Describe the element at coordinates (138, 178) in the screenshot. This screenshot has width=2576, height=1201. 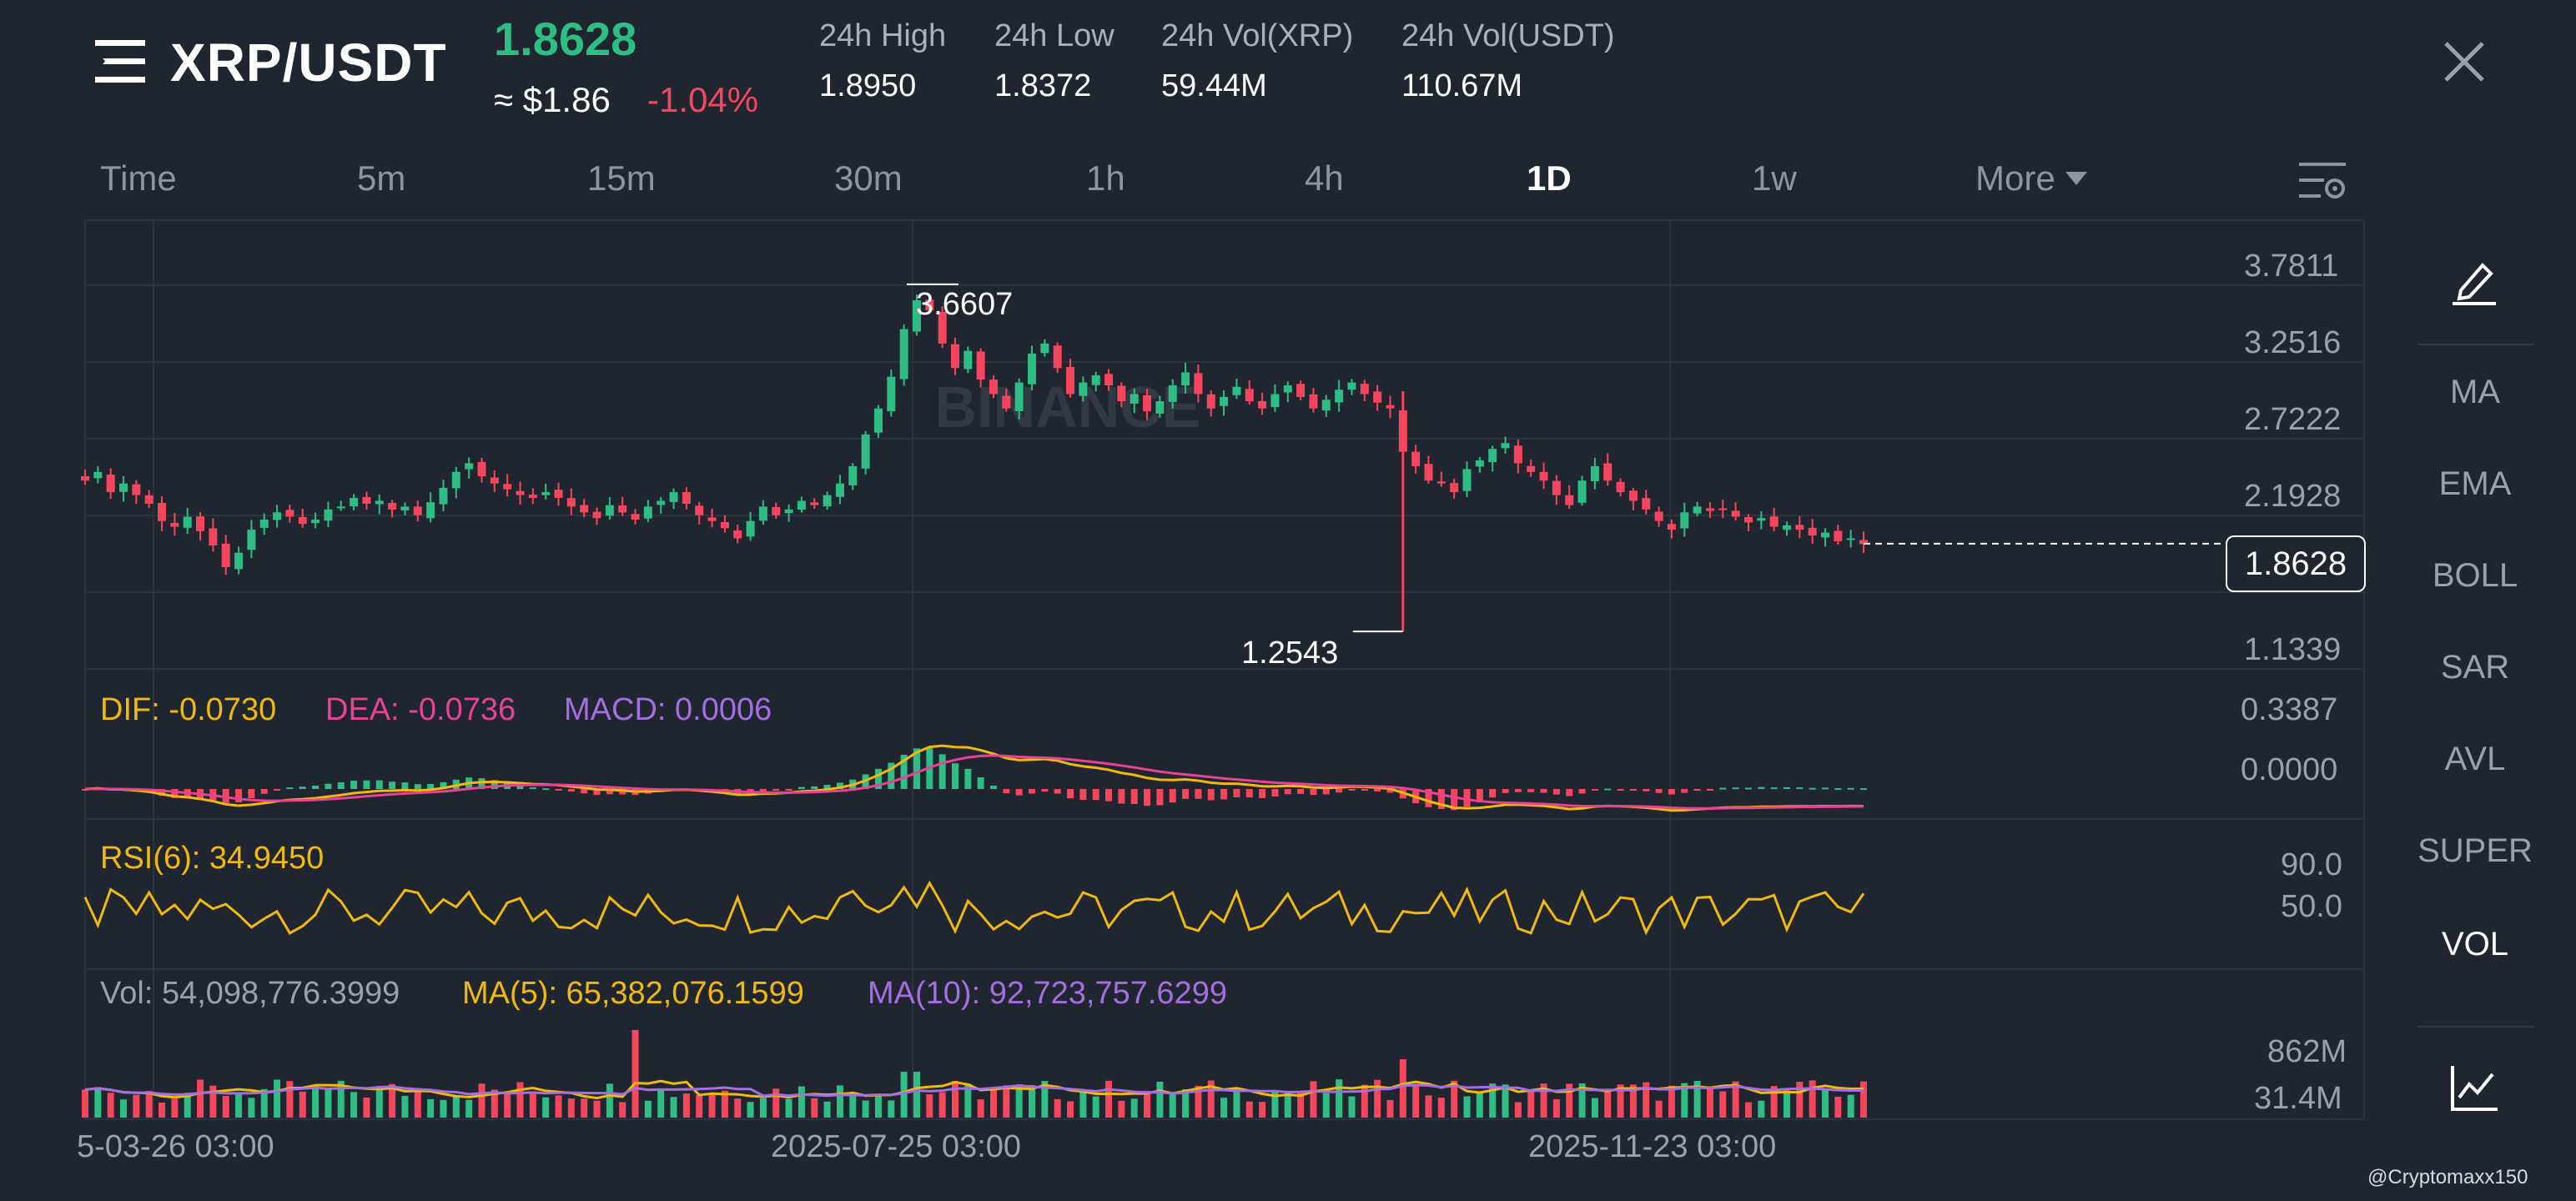
I see `tab-time: Time` at that location.